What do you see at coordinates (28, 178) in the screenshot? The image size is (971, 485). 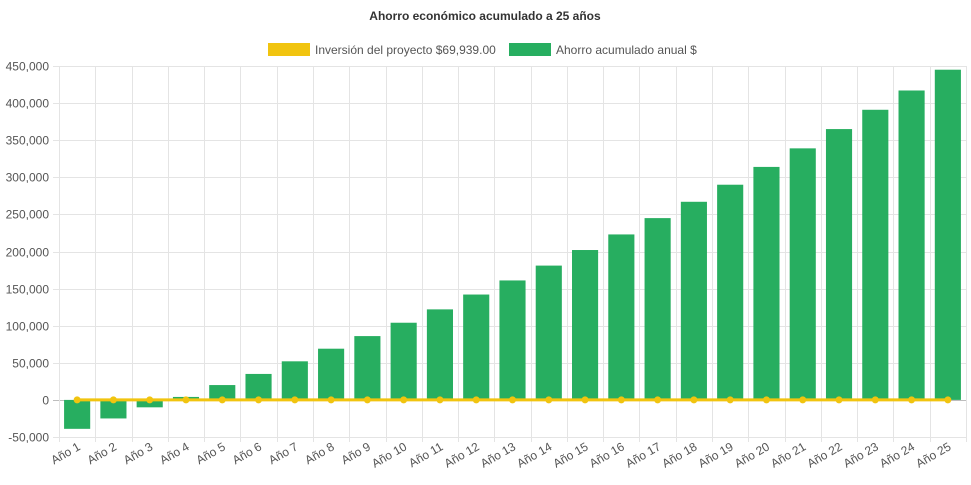 I see `y-tick-label: 300,000` at bounding box center [28, 178].